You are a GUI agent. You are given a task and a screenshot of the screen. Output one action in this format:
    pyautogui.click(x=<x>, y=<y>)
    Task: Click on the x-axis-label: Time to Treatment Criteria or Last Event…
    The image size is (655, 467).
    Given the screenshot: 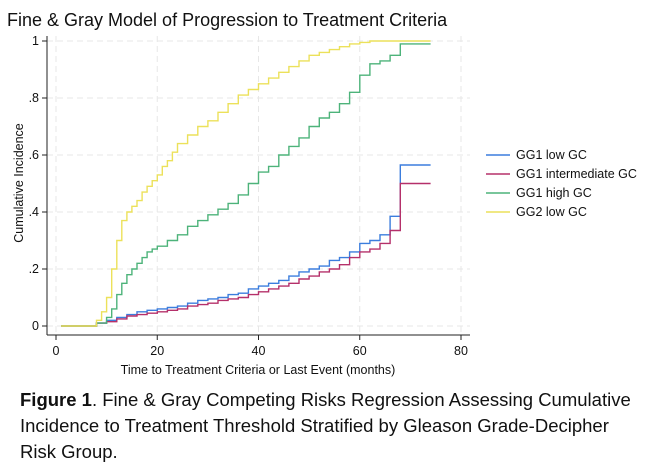 What is the action you would take?
    pyautogui.click(x=258, y=370)
    